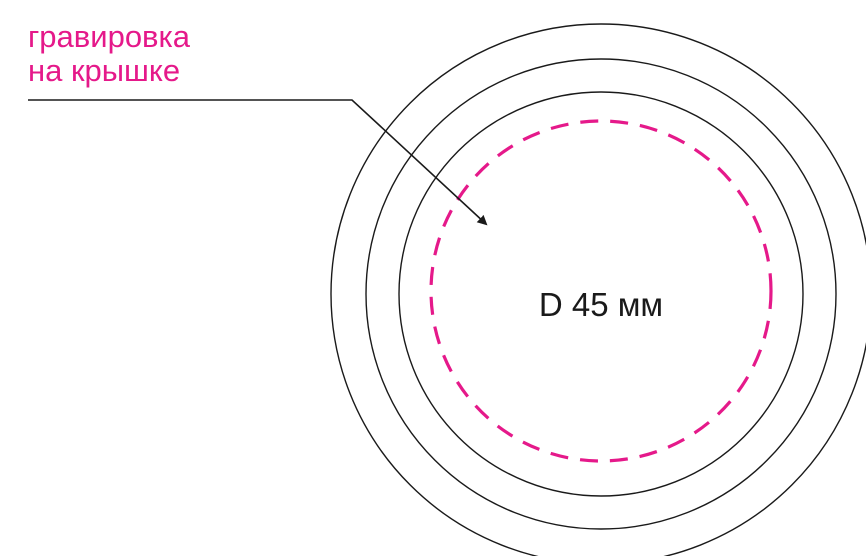 Image resolution: width=866 pixels, height=556 pixels. Describe the element at coordinates (258, 162) in the screenshot. I see `callout-leader-line` at that location.